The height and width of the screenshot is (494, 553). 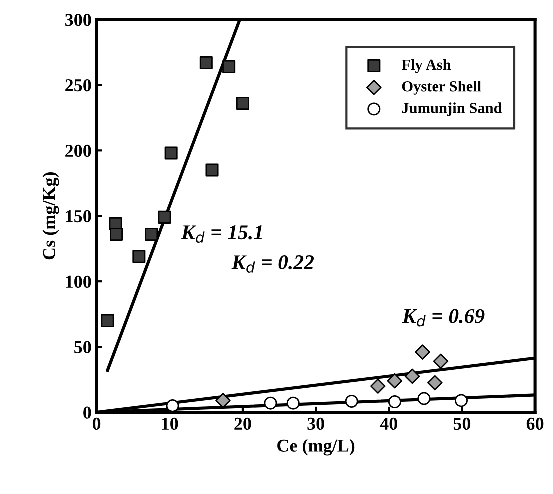 I want to click on y-tick-label: 200, so click(x=79, y=151).